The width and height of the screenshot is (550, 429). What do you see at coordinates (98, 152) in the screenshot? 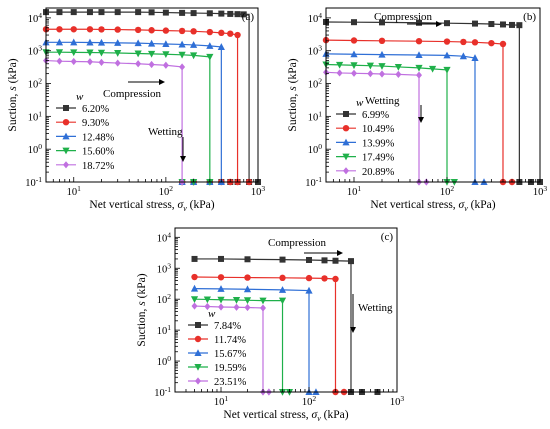
I see `panel-a-legend-label: 15.60%` at bounding box center [98, 152].